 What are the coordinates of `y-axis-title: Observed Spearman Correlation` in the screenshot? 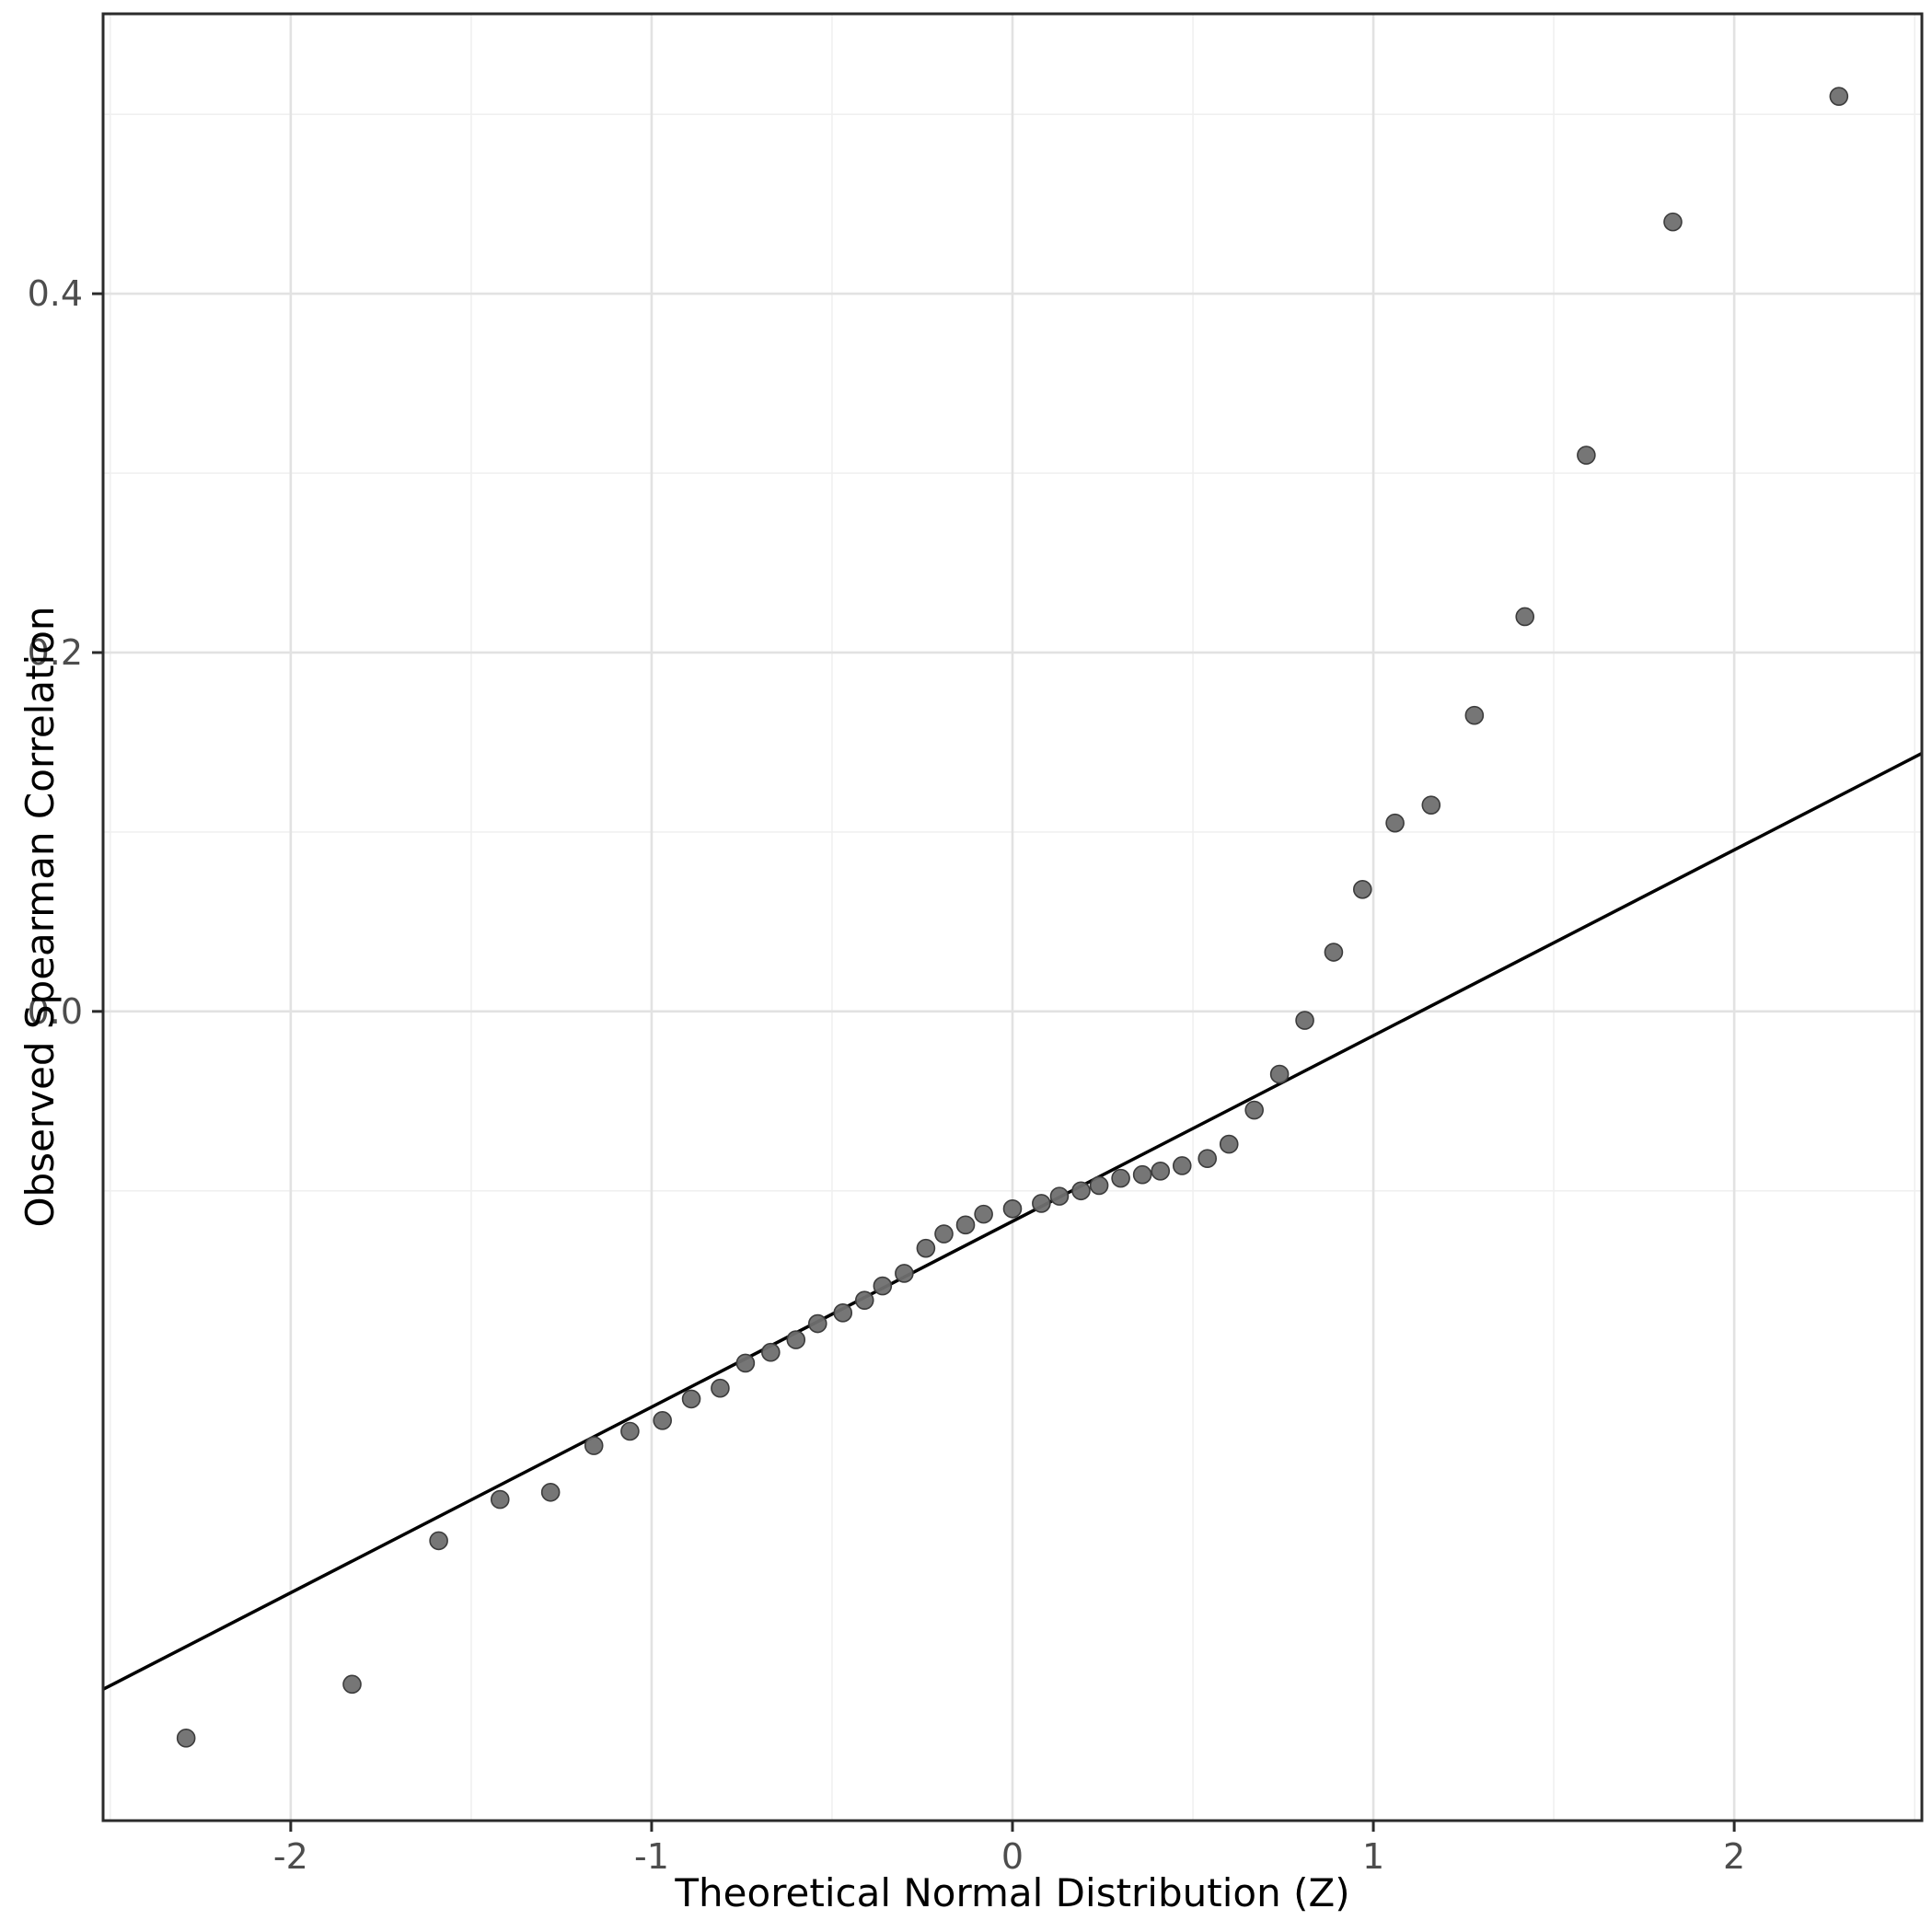 It's located at (40, 917).